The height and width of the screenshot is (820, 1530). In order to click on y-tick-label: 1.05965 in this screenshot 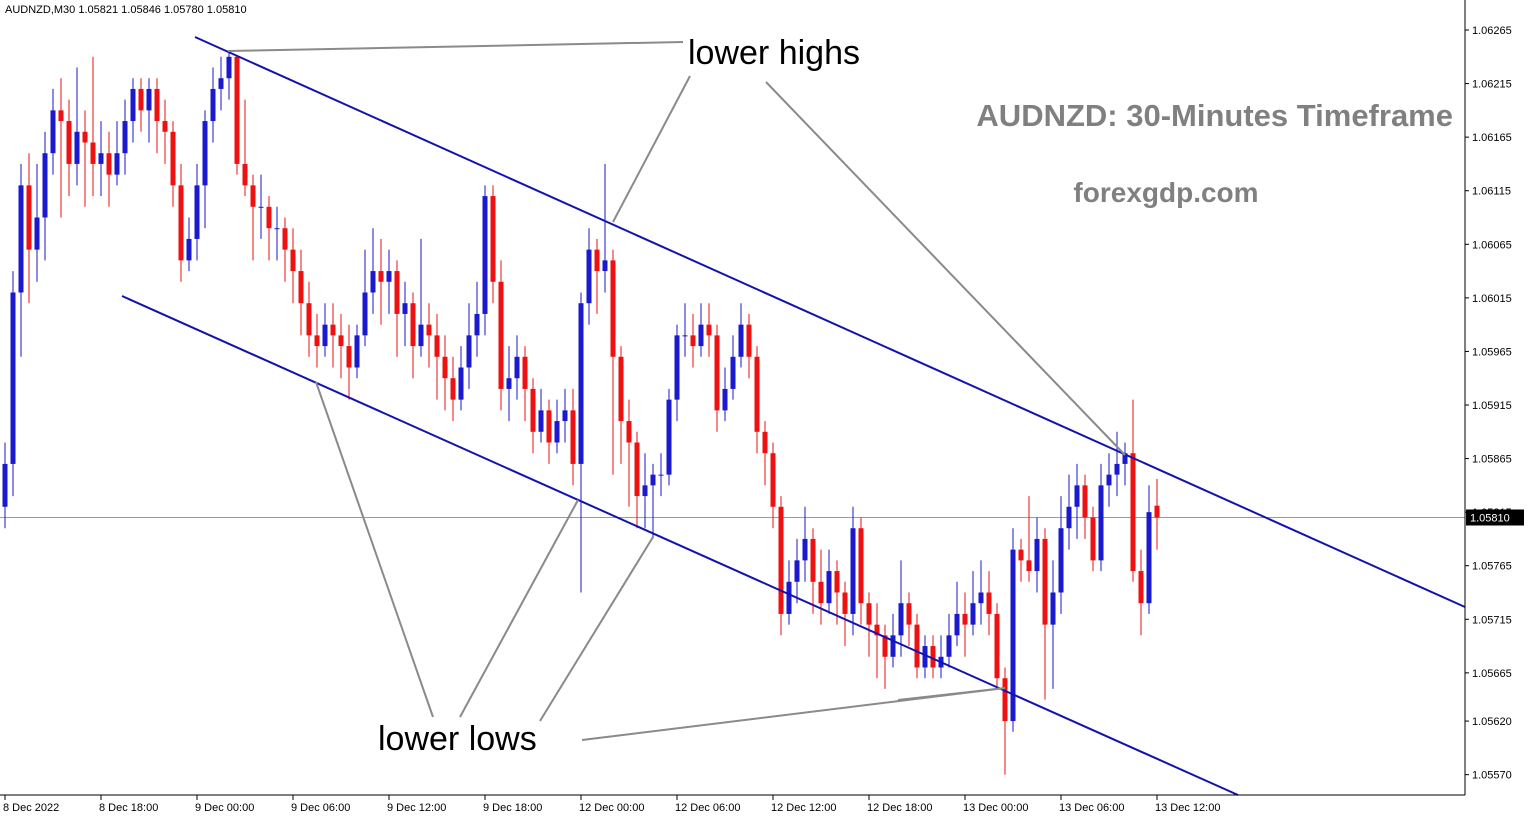, I will do `click(1492, 352)`.